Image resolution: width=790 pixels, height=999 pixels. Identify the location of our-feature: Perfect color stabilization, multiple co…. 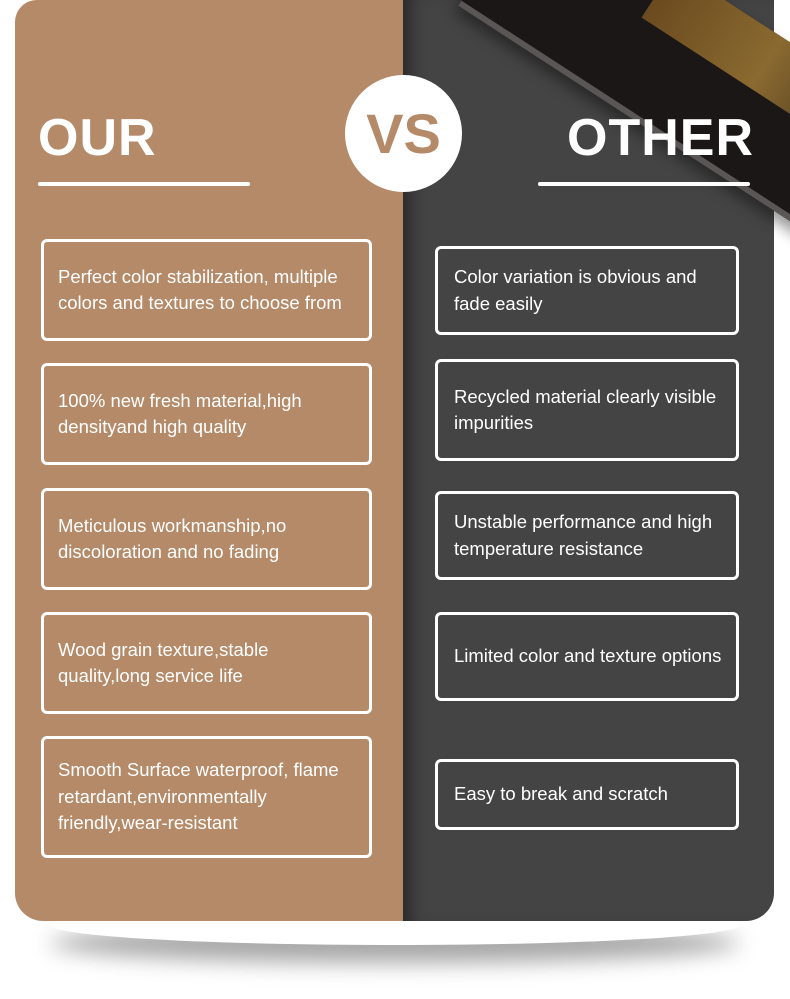
(206, 290).